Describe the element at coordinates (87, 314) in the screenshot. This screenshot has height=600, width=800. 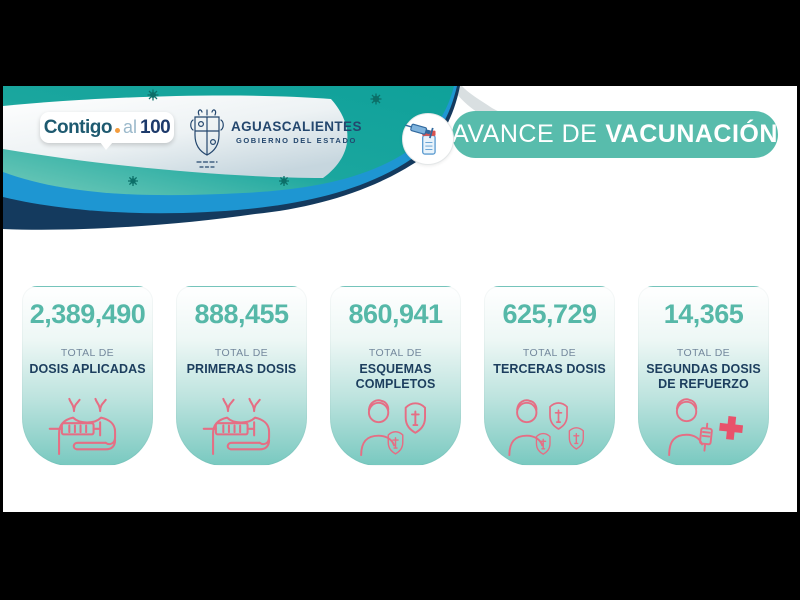
I see `stat-value: 2,389,490` at that location.